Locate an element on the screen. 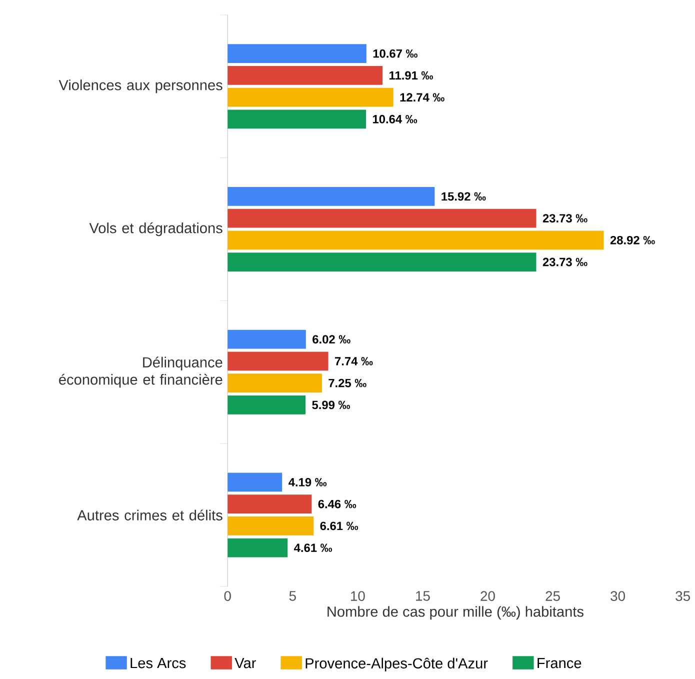 The width and height of the screenshot is (695, 679). legend-label: France is located at coordinates (560, 663).